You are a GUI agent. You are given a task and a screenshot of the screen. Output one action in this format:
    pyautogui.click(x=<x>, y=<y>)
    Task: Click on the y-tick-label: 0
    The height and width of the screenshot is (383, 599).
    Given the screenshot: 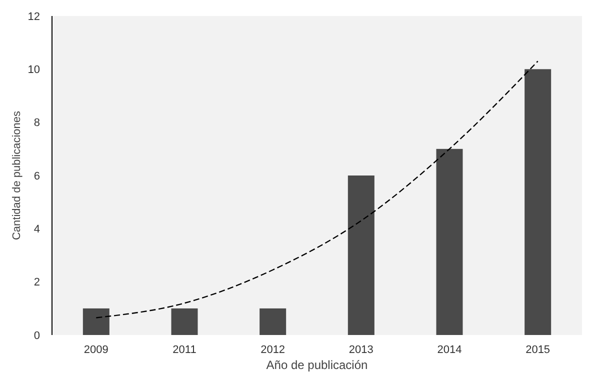 What is the action you would take?
    pyautogui.click(x=37, y=336)
    